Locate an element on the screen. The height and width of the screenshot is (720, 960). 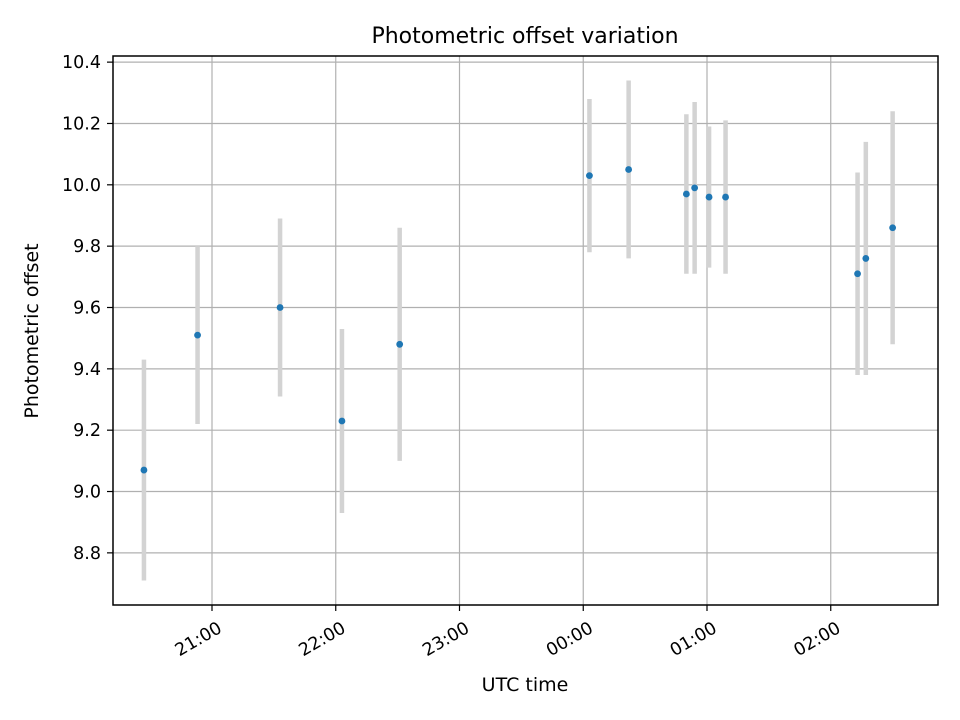
x-tick-label: 23:00 is located at coordinates (446, 639).